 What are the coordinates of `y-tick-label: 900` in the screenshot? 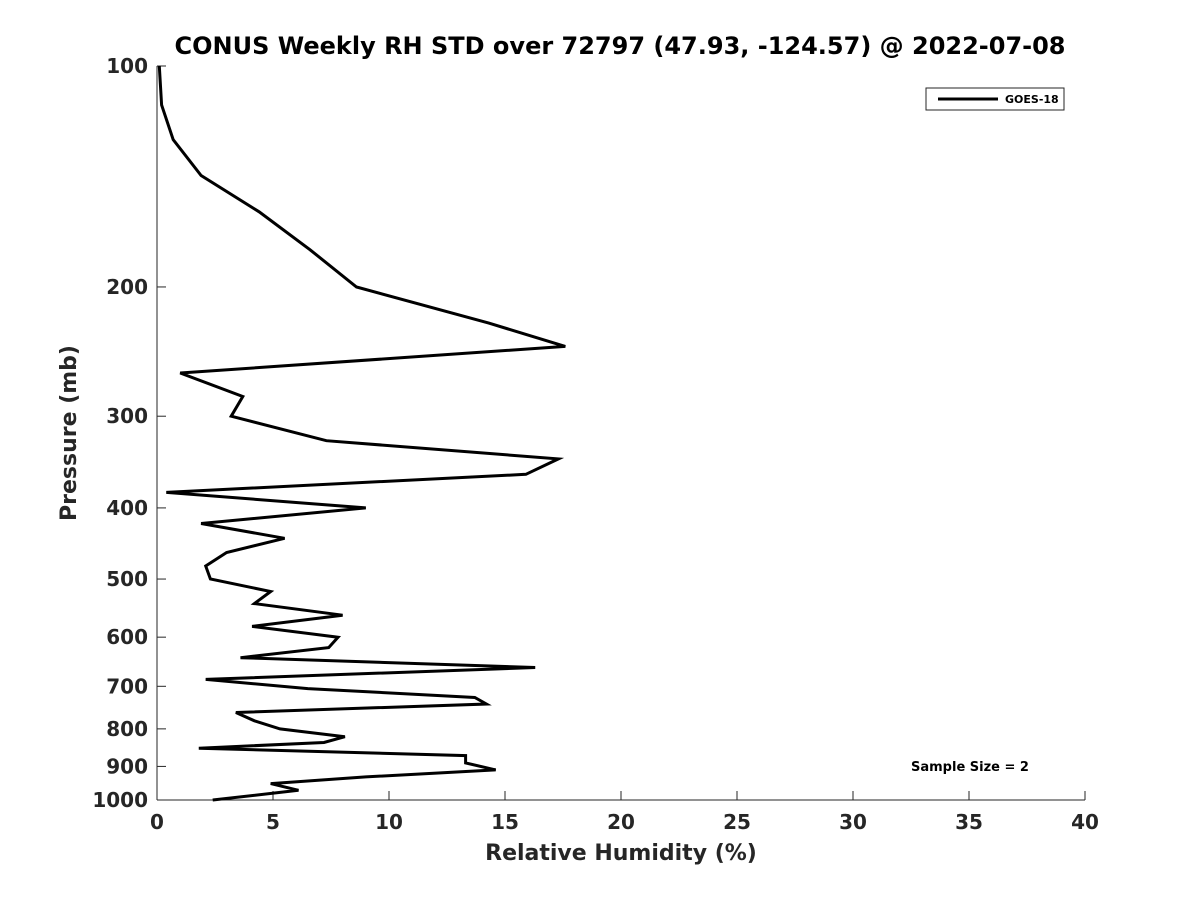 It's located at (127, 766).